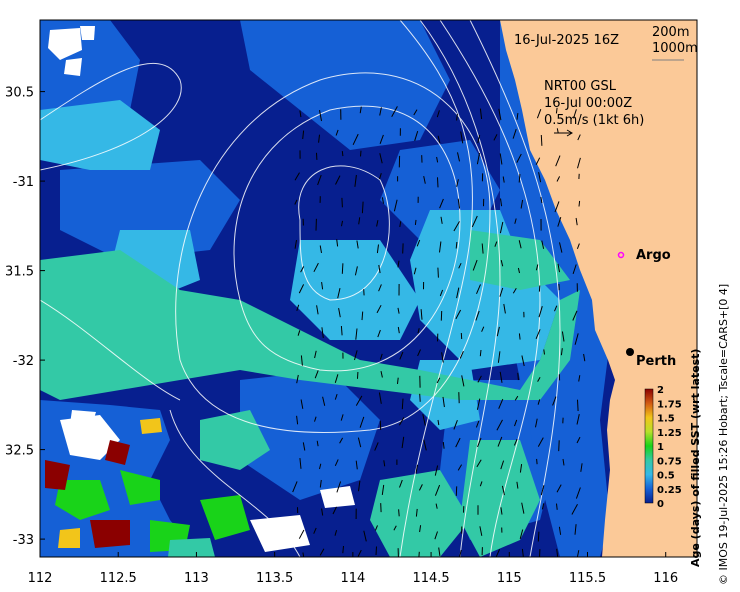 This screenshot has height=592, width=740. I want to click on colorbar-tick-label: 1, so click(660, 447).